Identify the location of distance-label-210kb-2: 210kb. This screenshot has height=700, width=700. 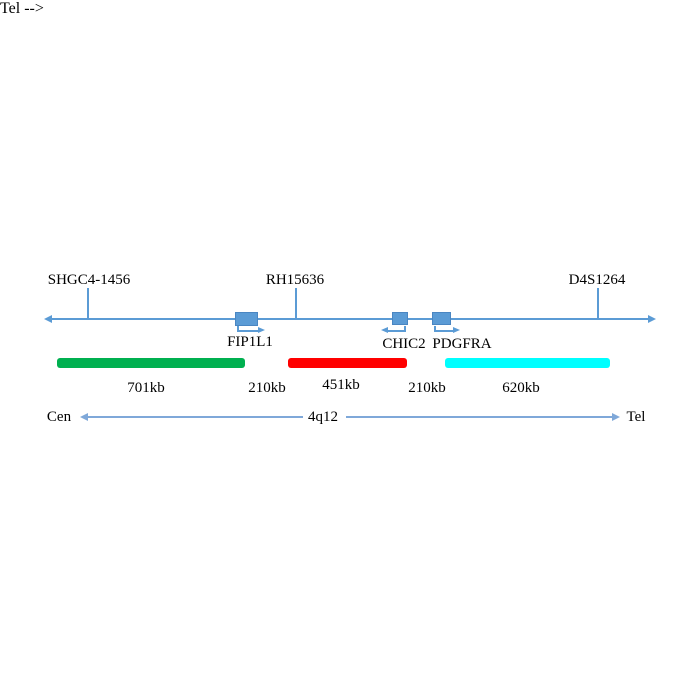
(427, 388).